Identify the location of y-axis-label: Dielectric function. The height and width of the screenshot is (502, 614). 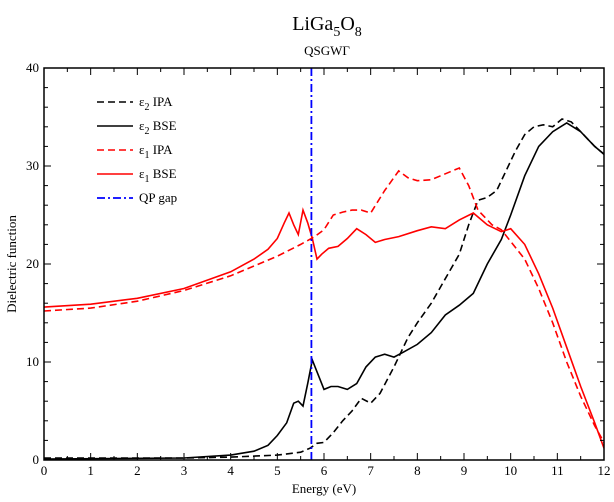
(11, 264).